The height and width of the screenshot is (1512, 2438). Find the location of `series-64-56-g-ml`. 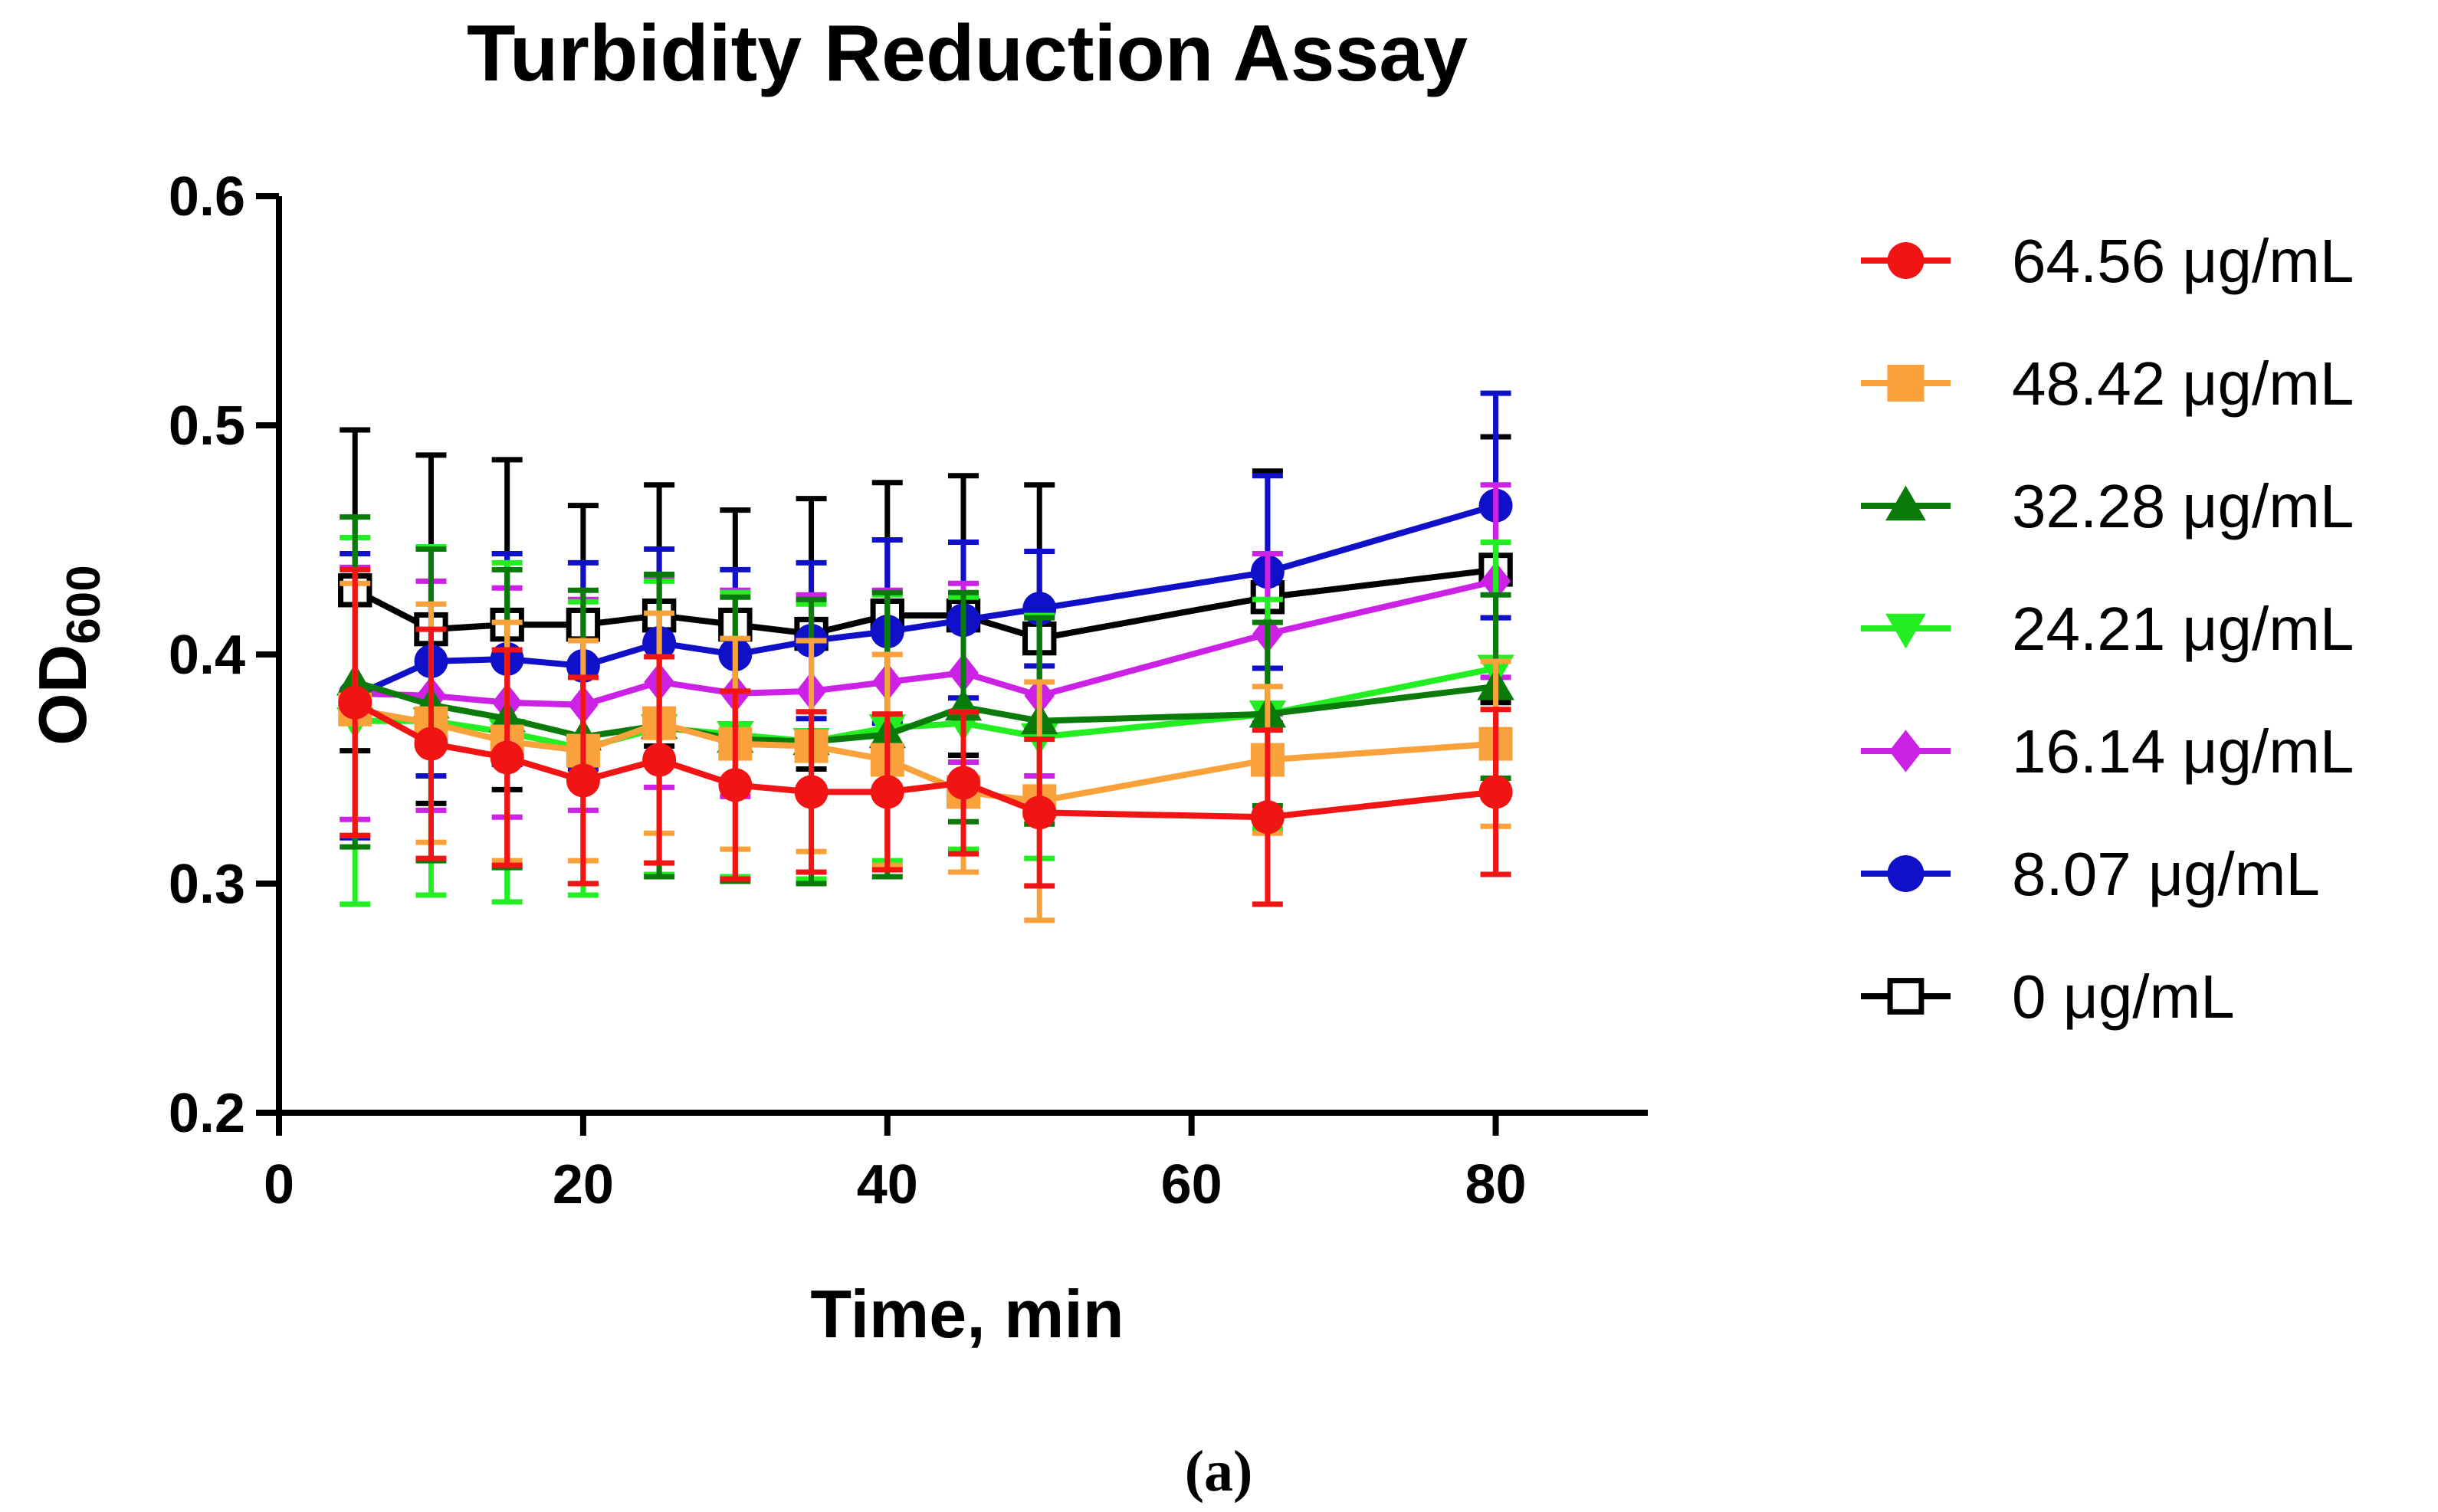

series-64-56-g-ml is located at coordinates (925, 737).